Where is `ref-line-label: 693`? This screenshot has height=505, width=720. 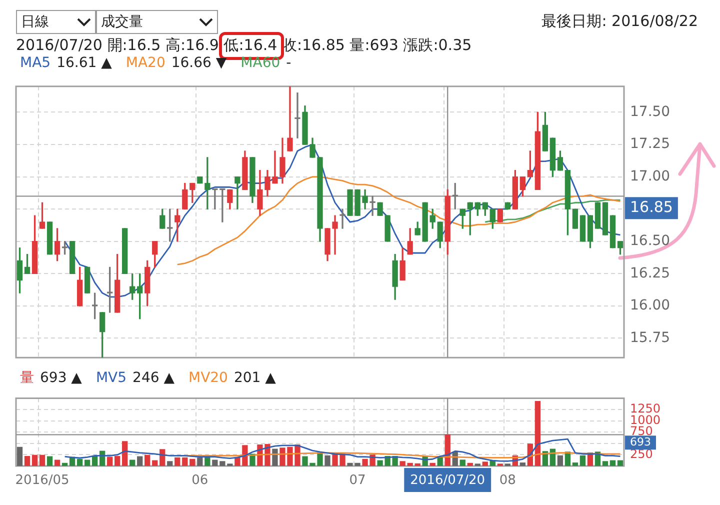 ref-line-label: 693 is located at coordinates (640, 442).